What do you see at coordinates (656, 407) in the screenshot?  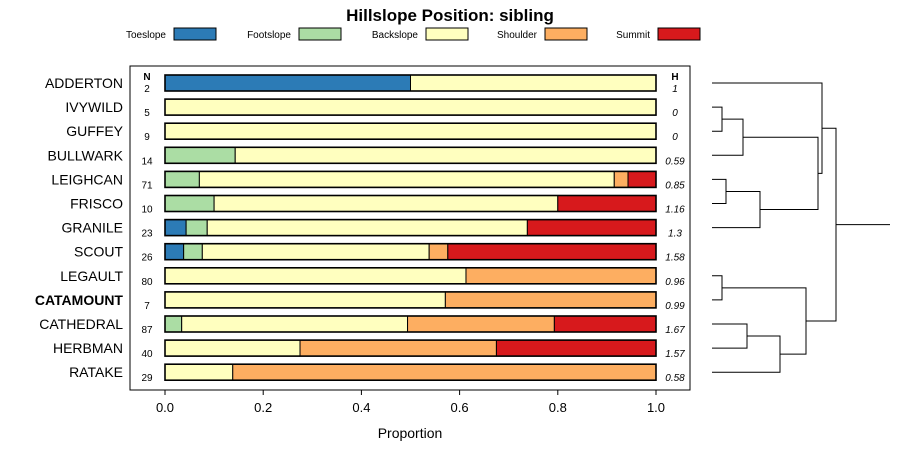 I see `x-tick-label: 1.0` at bounding box center [656, 407].